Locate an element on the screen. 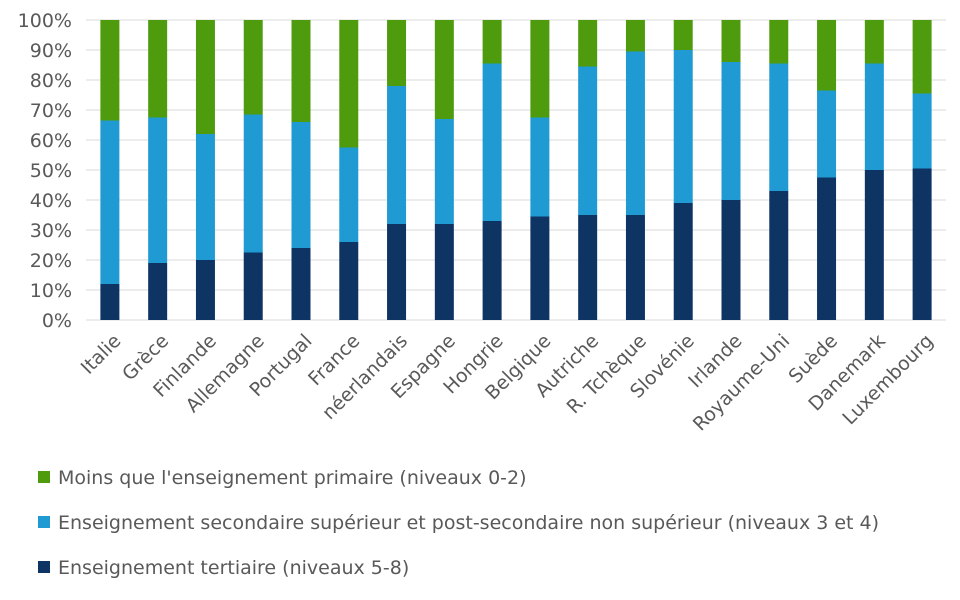 The height and width of the screenshot is (600, 960). y-tick-label: 90% is located at coordinates (51, 51).